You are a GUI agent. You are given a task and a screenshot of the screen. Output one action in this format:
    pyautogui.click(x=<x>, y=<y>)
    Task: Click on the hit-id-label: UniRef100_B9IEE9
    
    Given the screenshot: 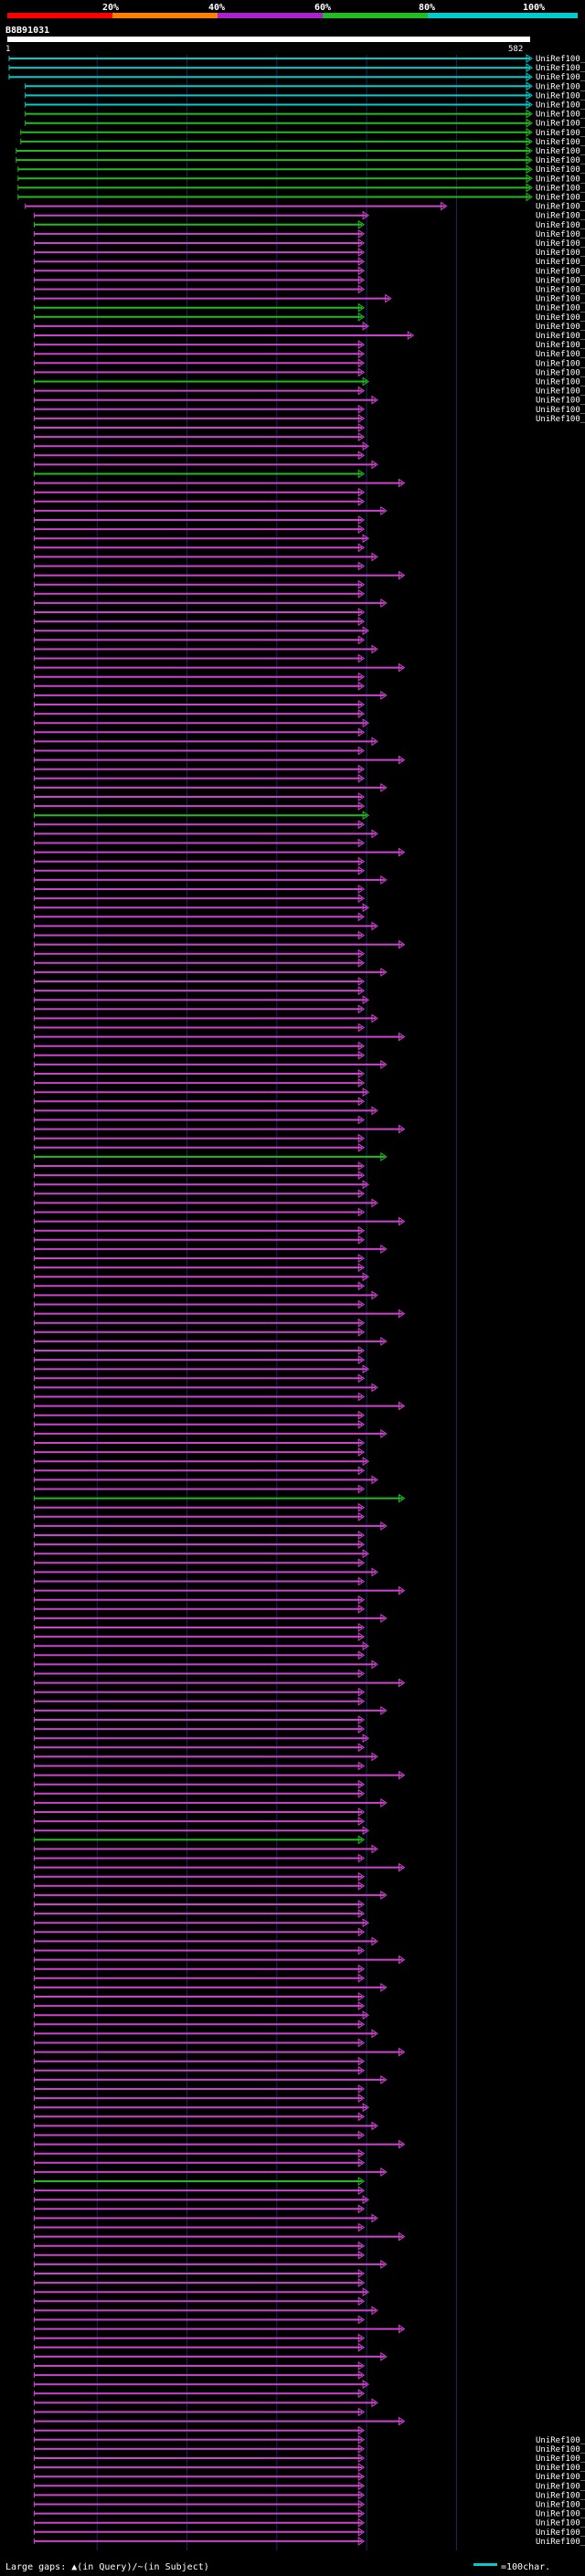 What is the action you would take?
    pyautogui.click(x=561, y=198)
    